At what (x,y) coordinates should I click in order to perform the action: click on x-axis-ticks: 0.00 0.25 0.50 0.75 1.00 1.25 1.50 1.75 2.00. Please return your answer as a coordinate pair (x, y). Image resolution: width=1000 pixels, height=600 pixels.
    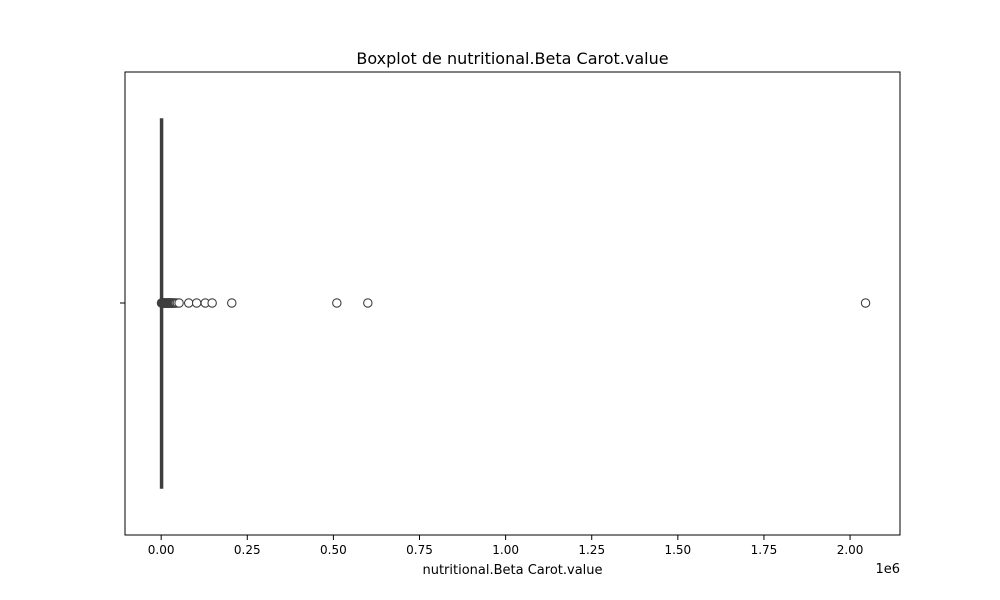
    Looking at the image, I should click on (506, 546).